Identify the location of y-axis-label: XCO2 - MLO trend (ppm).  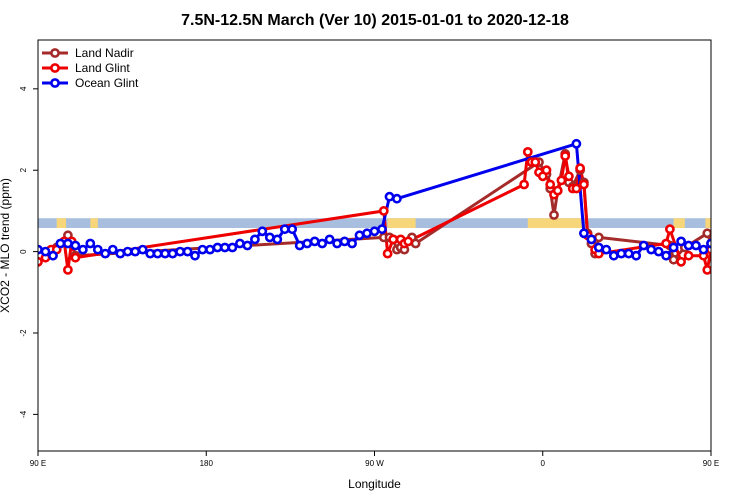
(6, 245).